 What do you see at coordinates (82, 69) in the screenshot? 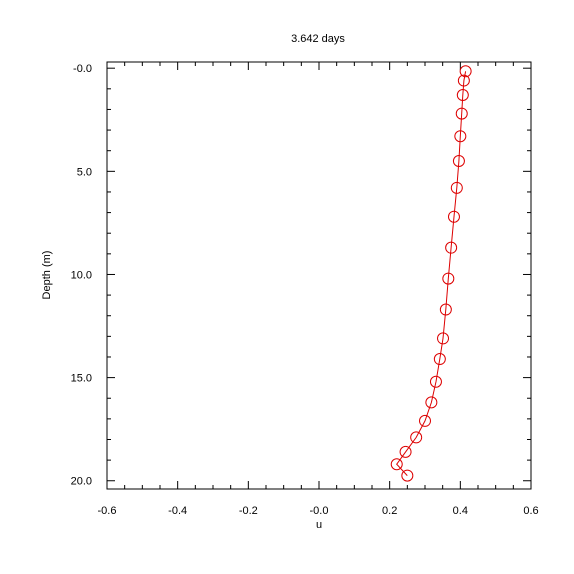
I see `y-tick-label: -0.0` at bounding box center [82, 69].